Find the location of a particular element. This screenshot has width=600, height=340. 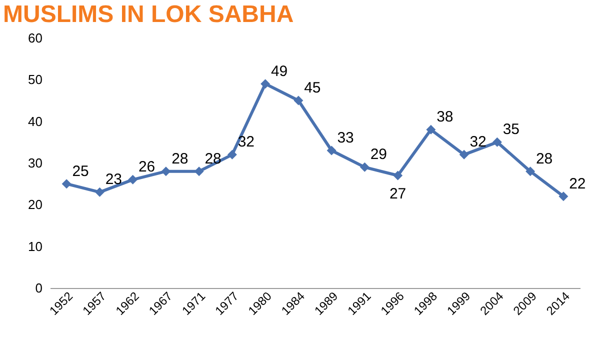

data-label: 38 is located at coordinates (445, 117).